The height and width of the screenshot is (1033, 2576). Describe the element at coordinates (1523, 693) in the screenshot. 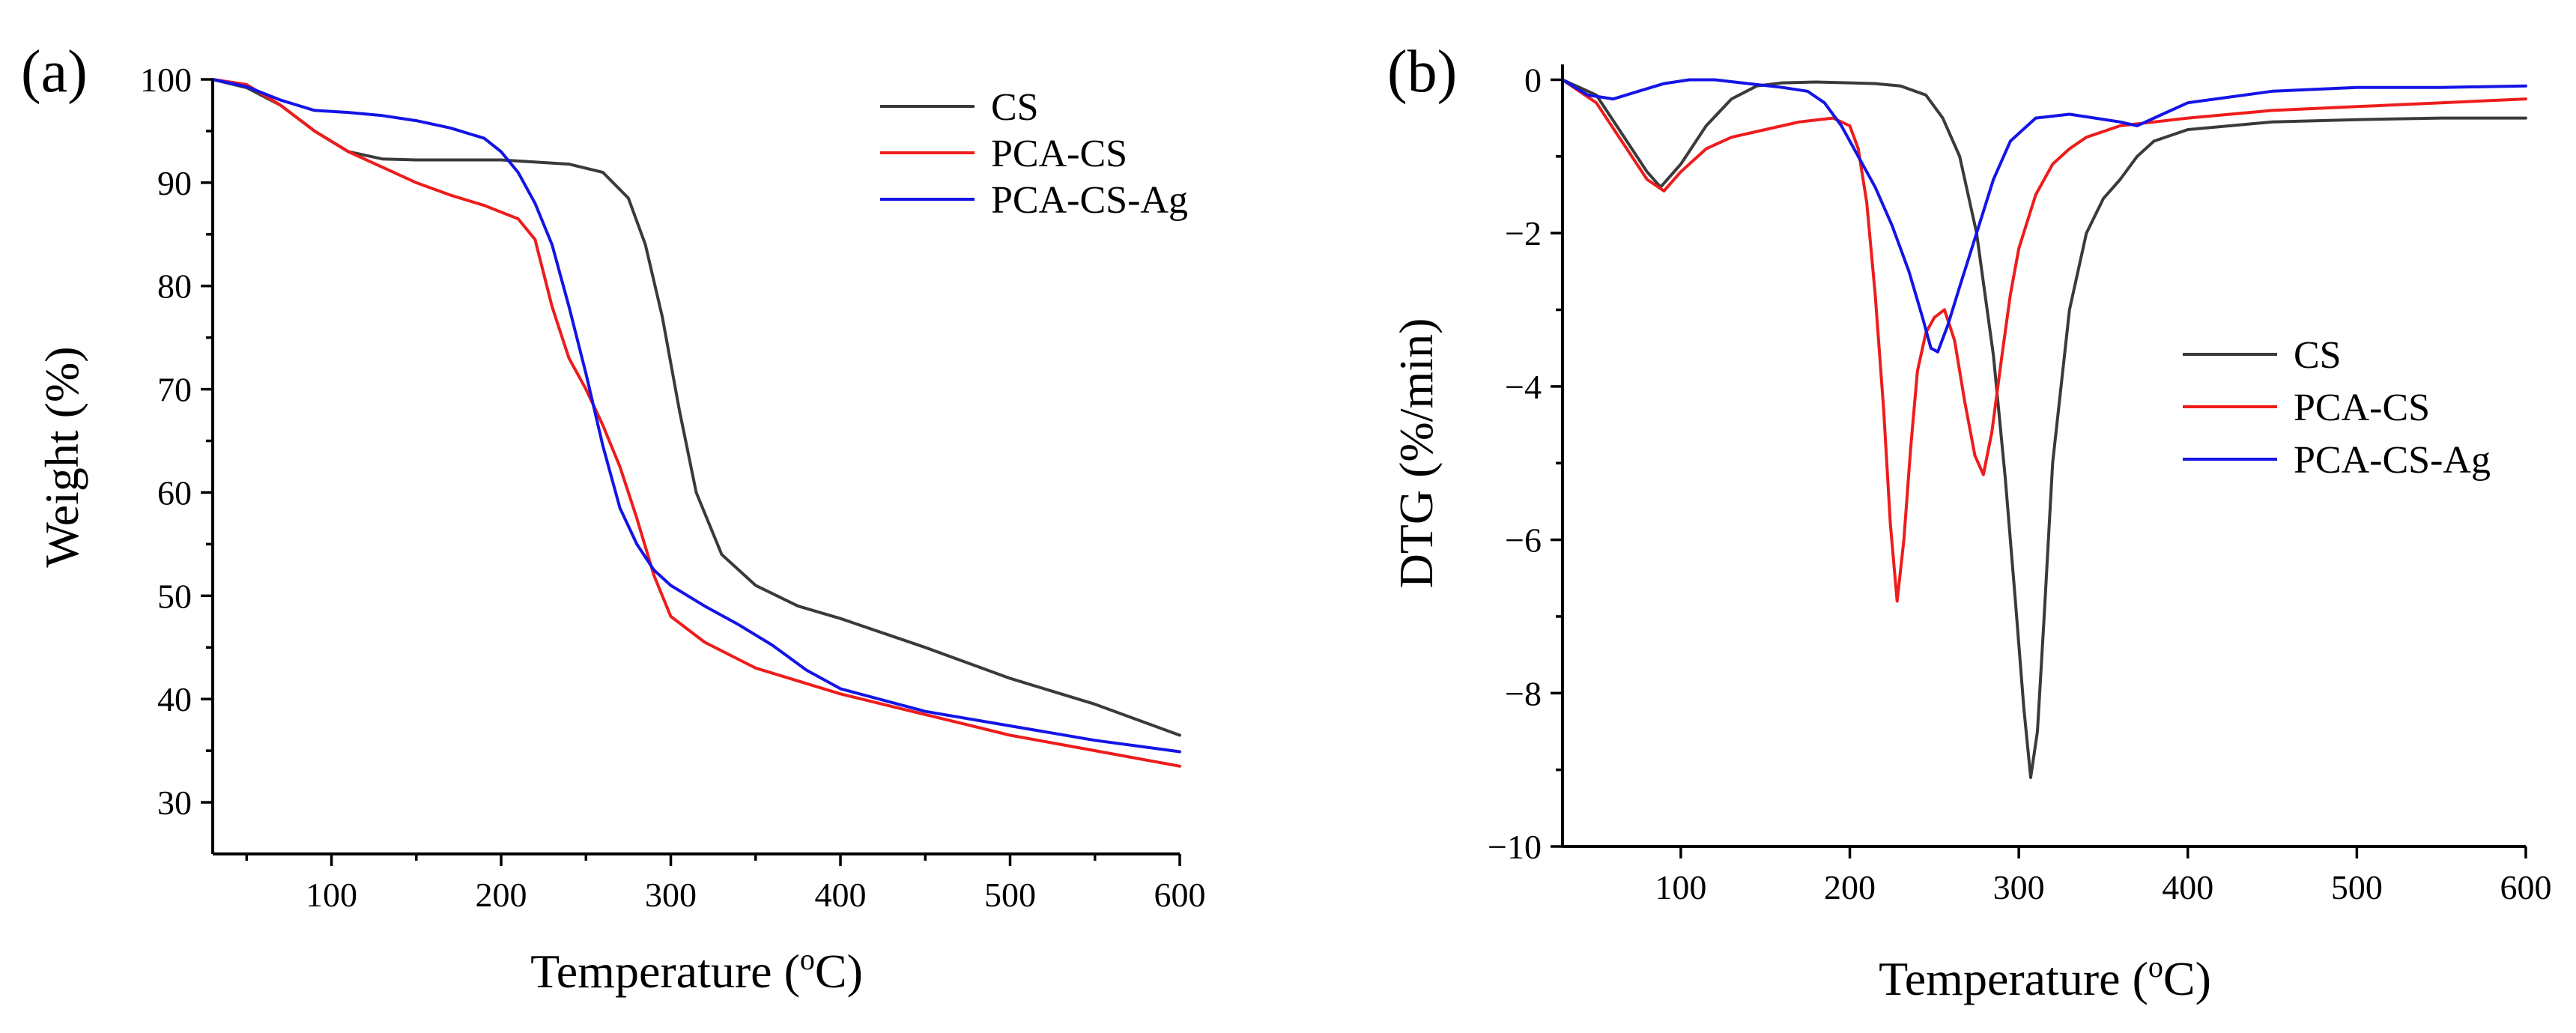

I see `y-tick-label: −8` at that location.